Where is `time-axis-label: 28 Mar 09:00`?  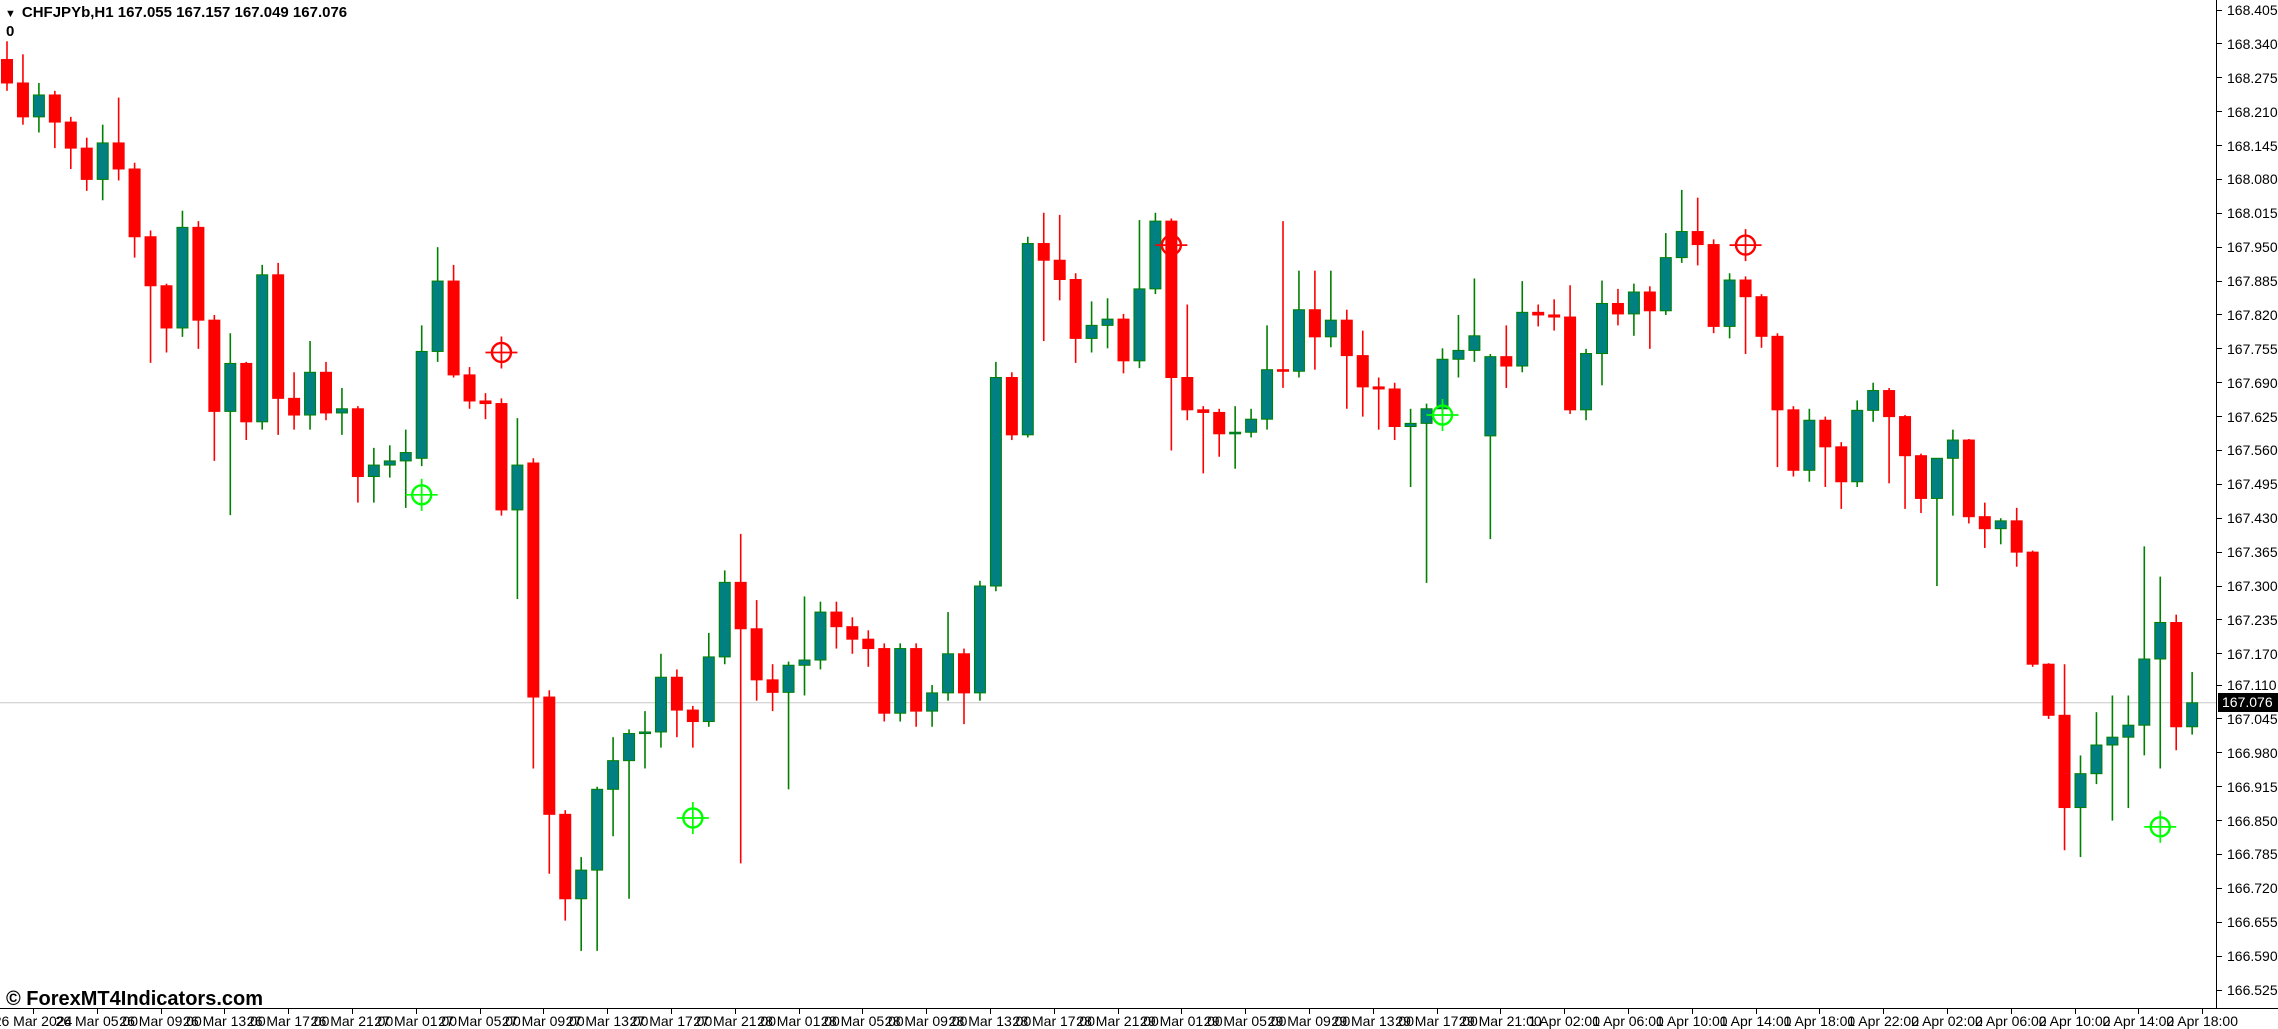
time-axis-label: 28 Mar 09:00 is located at coordinates (926, 1021).